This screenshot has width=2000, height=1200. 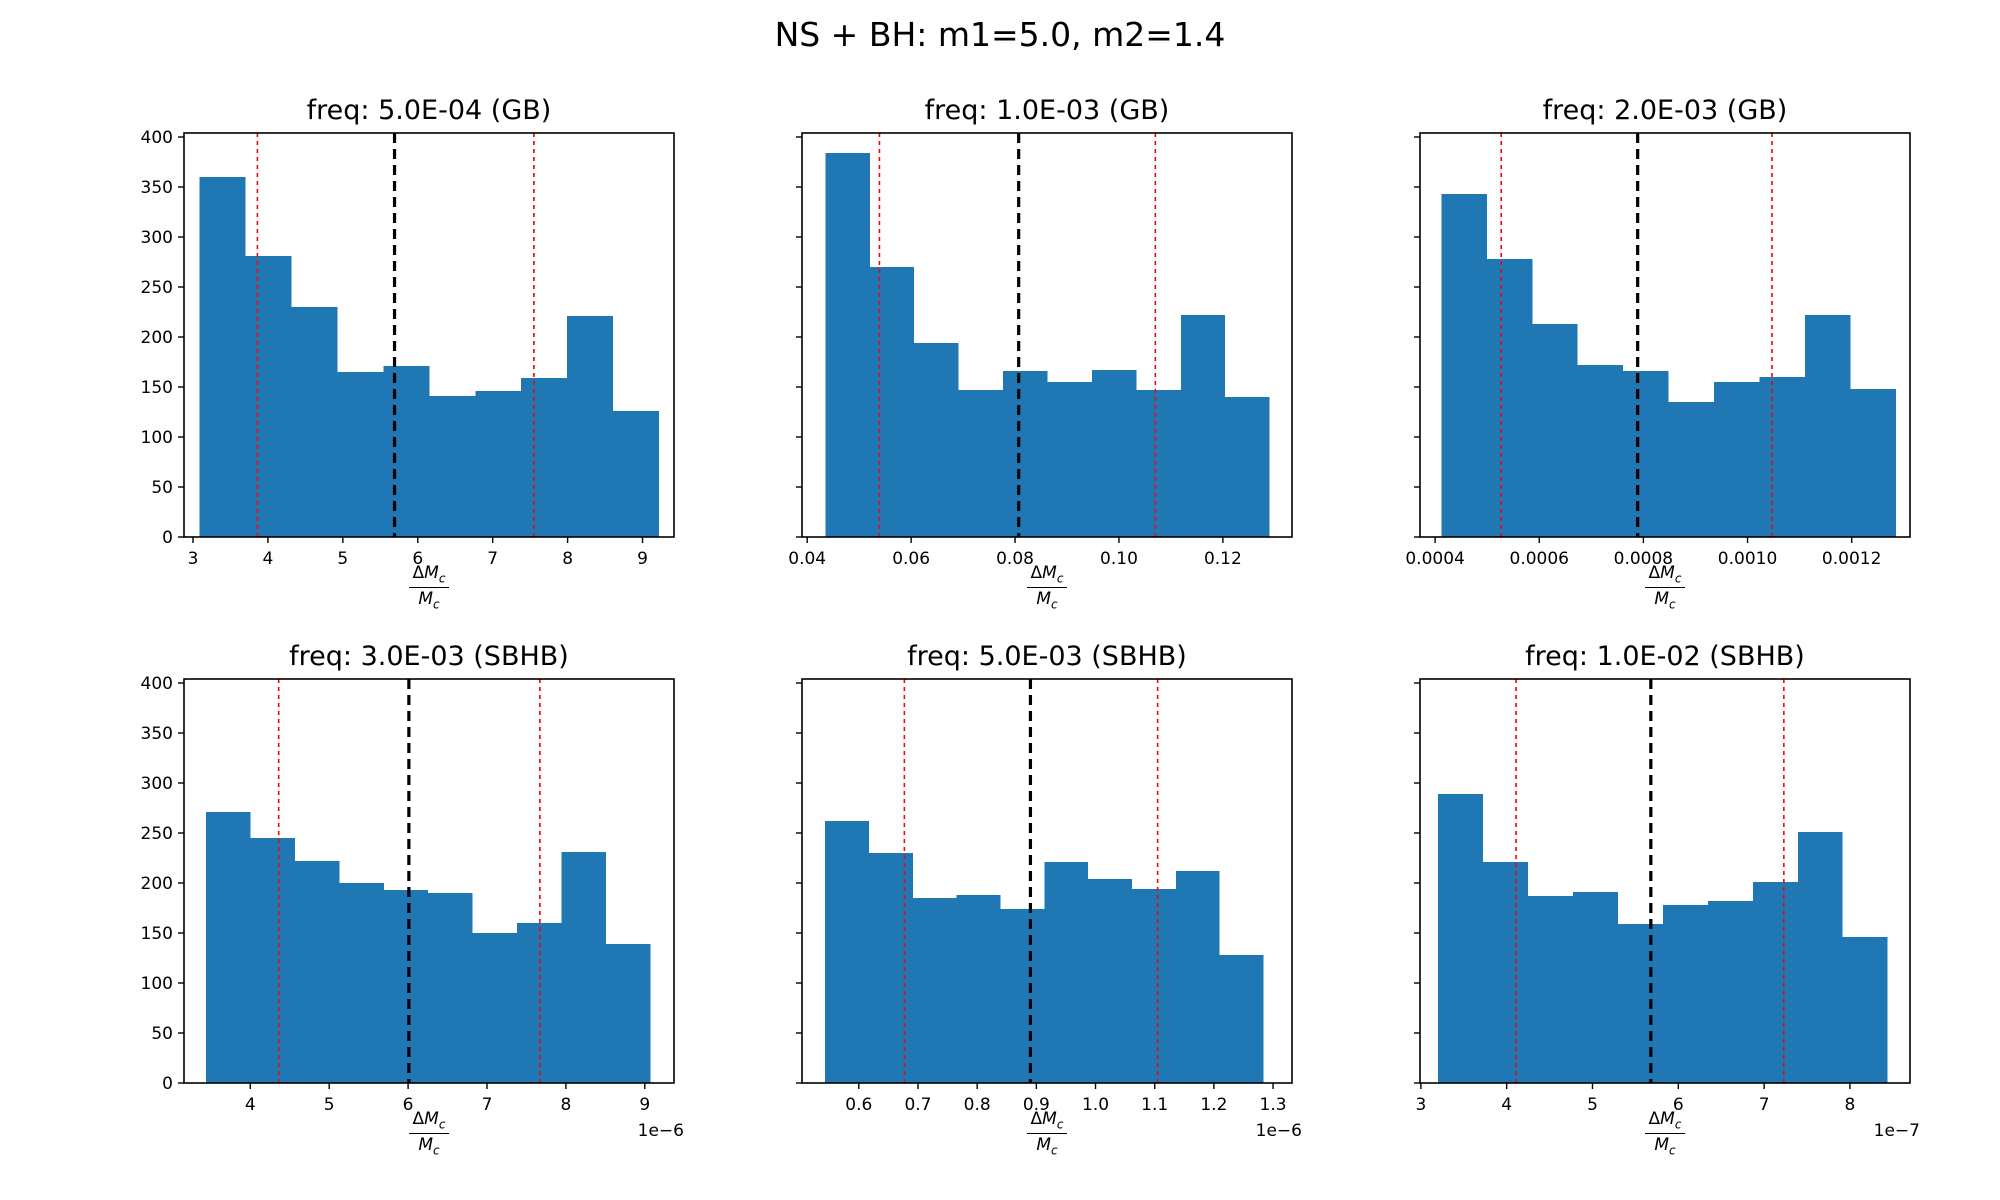 What do you see at coordinates (917, 1105) in the screenshot?
I see `x-tick-label: 0.7` at bounding box center [917, 1105].